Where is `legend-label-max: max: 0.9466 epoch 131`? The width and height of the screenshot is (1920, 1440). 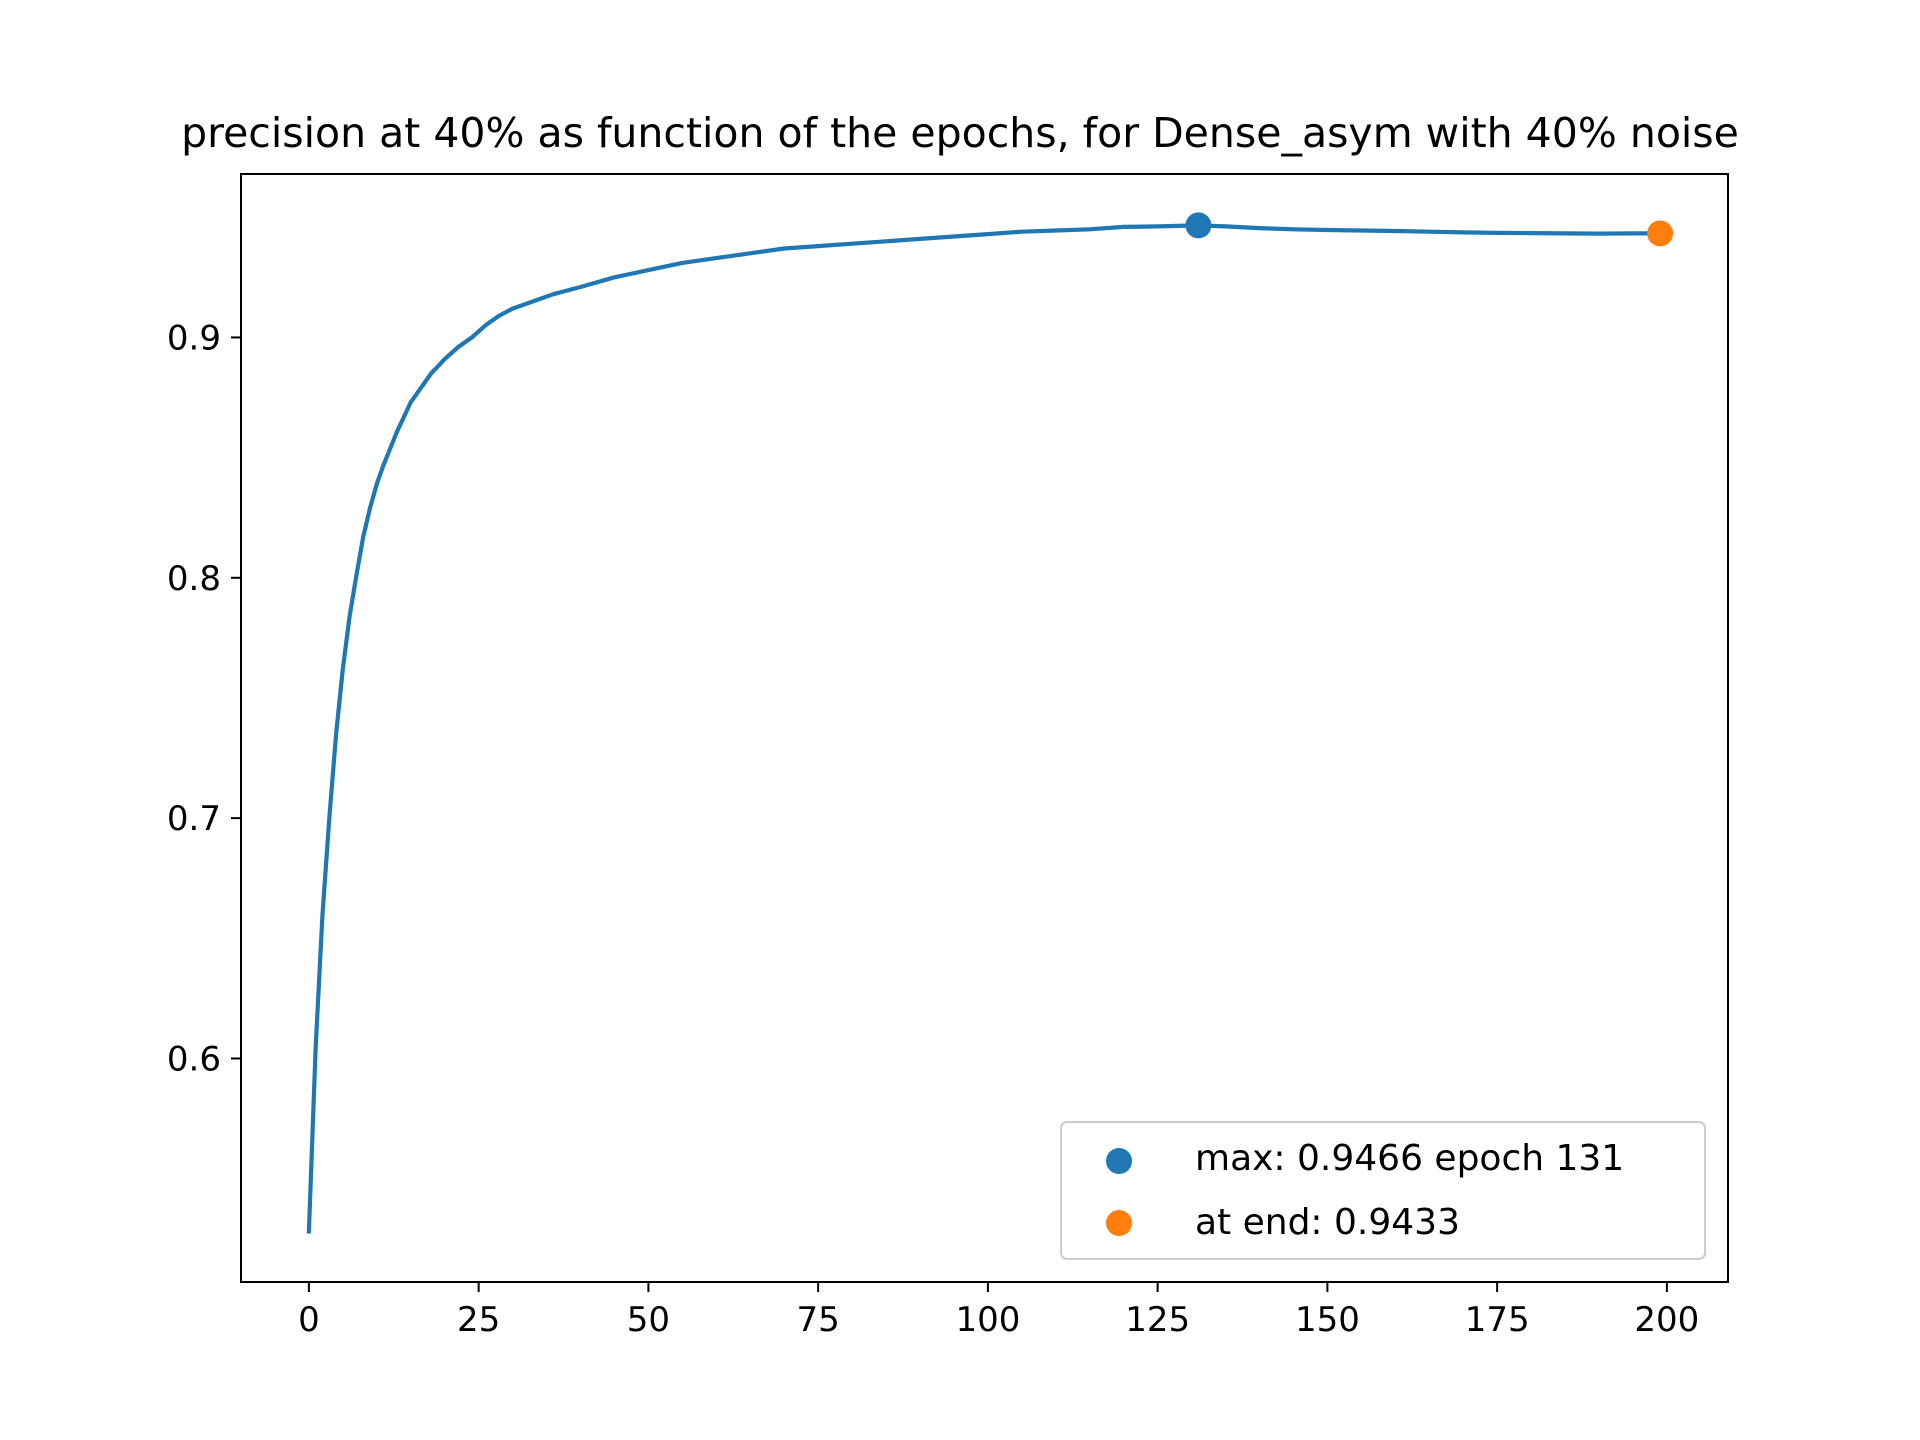
legend-label-max: max: 0.9466 epoch 131 is located at coordinates (1409, 1158).